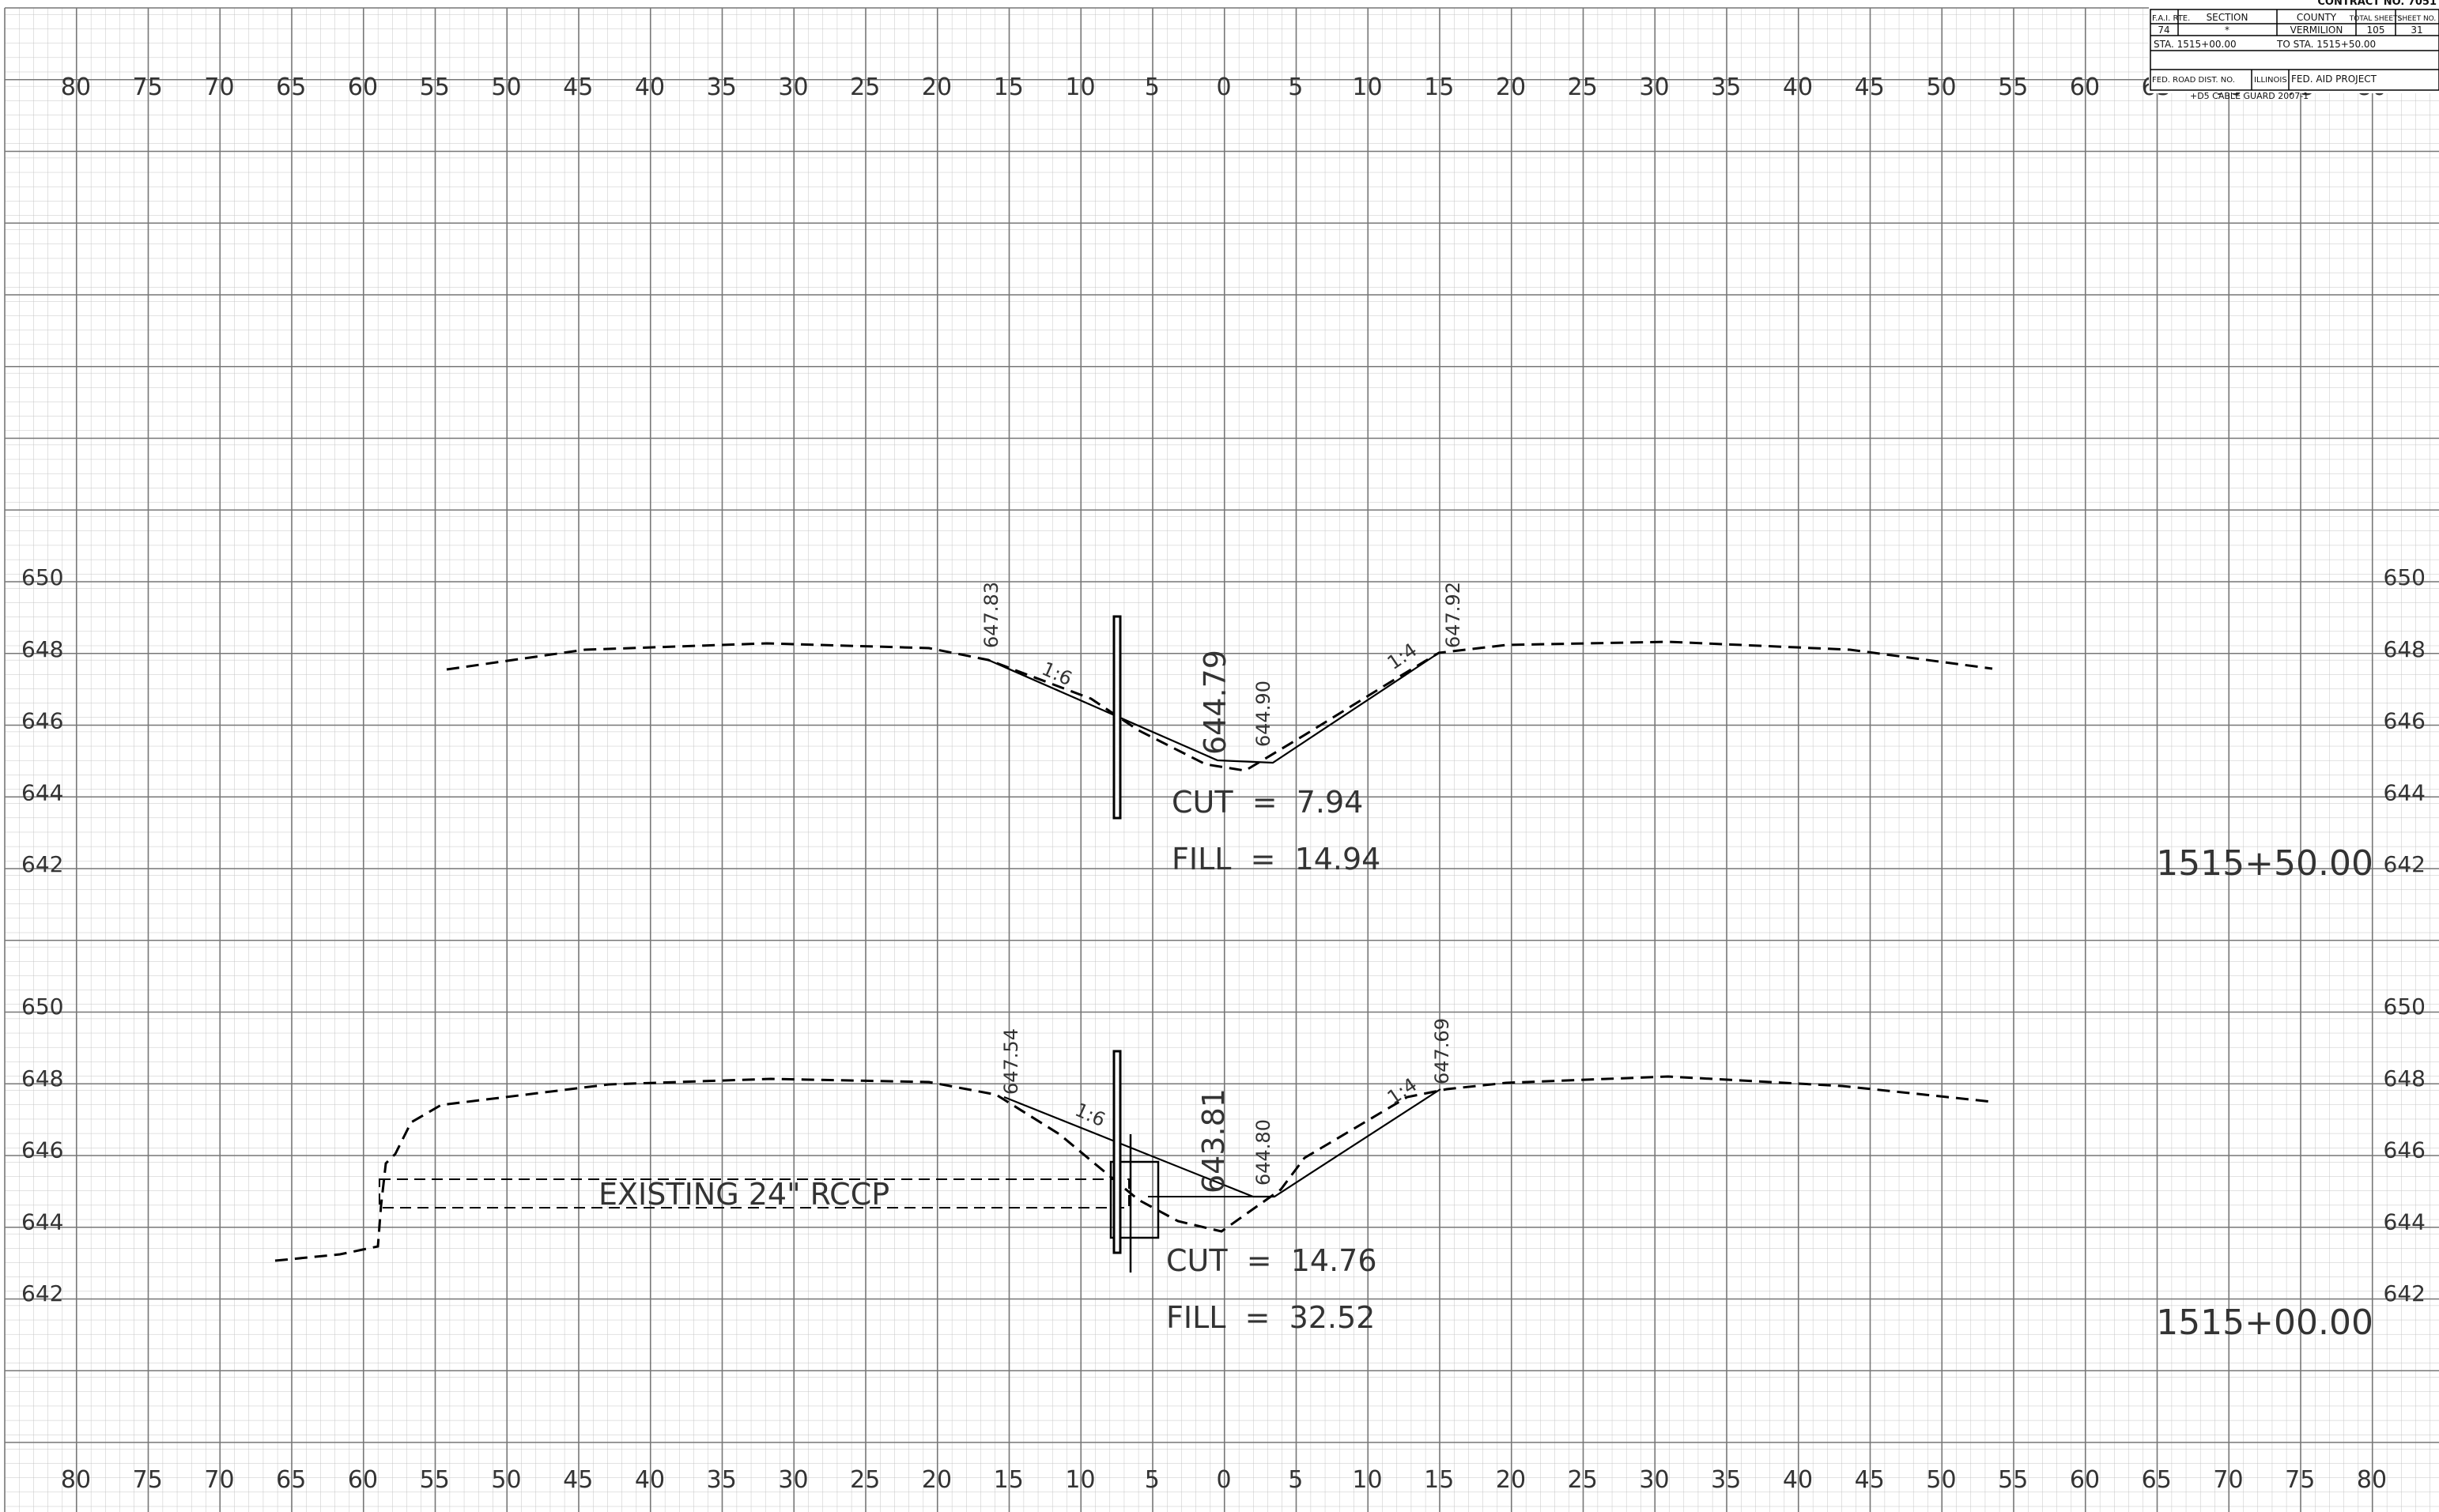 Image resolution: width=2439 pixels, height=1512 pixels. What do you see at coordinates (1511, 87) in the screenshot?
I see `top-offset-label: 20` at bounding box center [1511, 87].